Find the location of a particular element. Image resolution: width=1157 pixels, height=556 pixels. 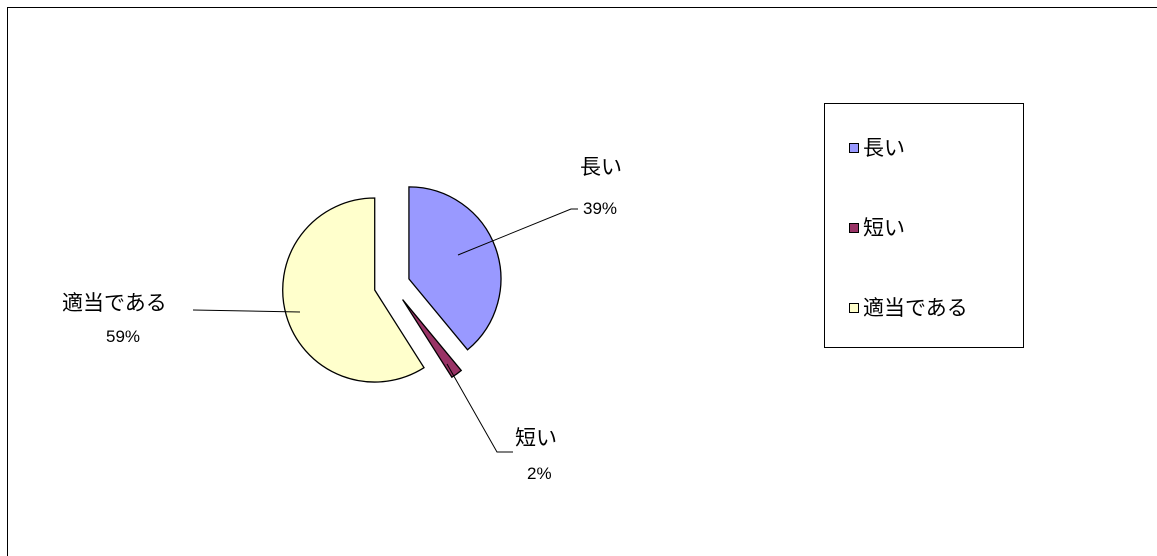

legend-label-tekitou: 適当である is located at coordinates (915, 307).